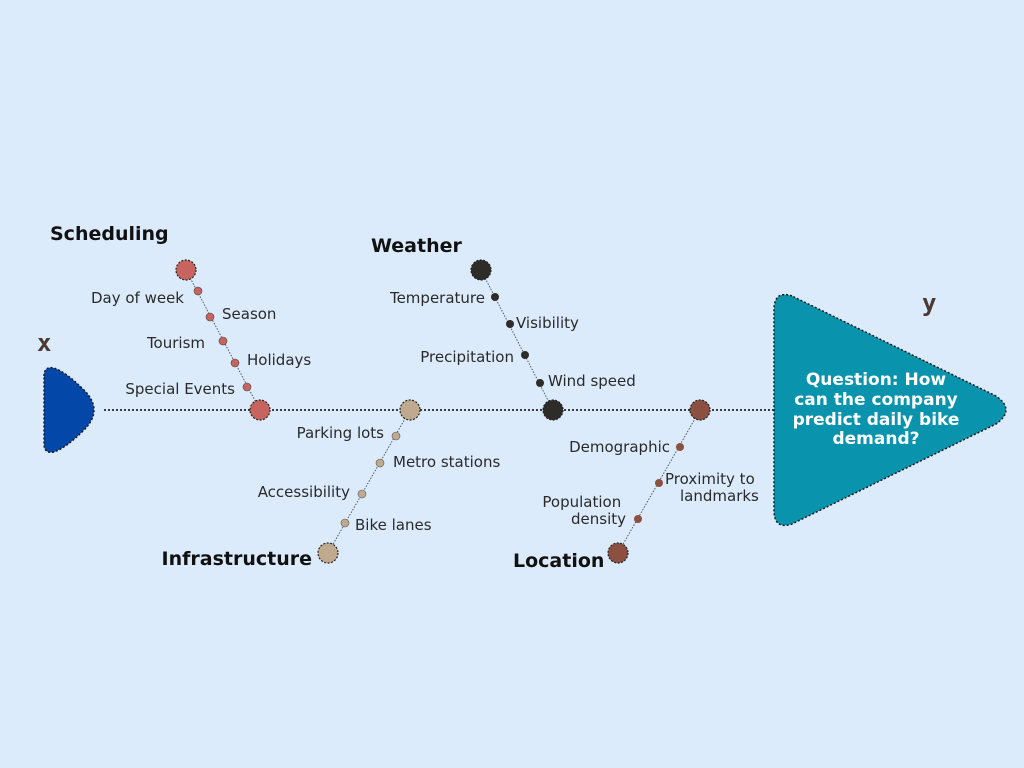 The image size is (1024, 768). Describe the element at coordinates (416, 246) in the screenshot. I see `category-title-weather: Weather` at that location.